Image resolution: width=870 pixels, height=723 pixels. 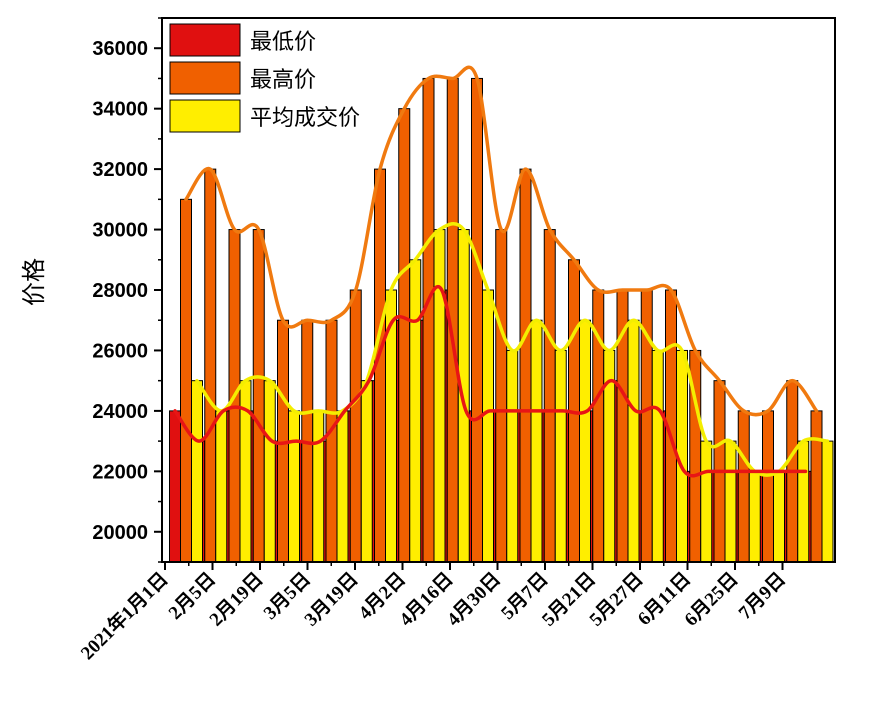 I want to click on x-tick-label-1: 2021年1月1日, so click(x=124, y=615).